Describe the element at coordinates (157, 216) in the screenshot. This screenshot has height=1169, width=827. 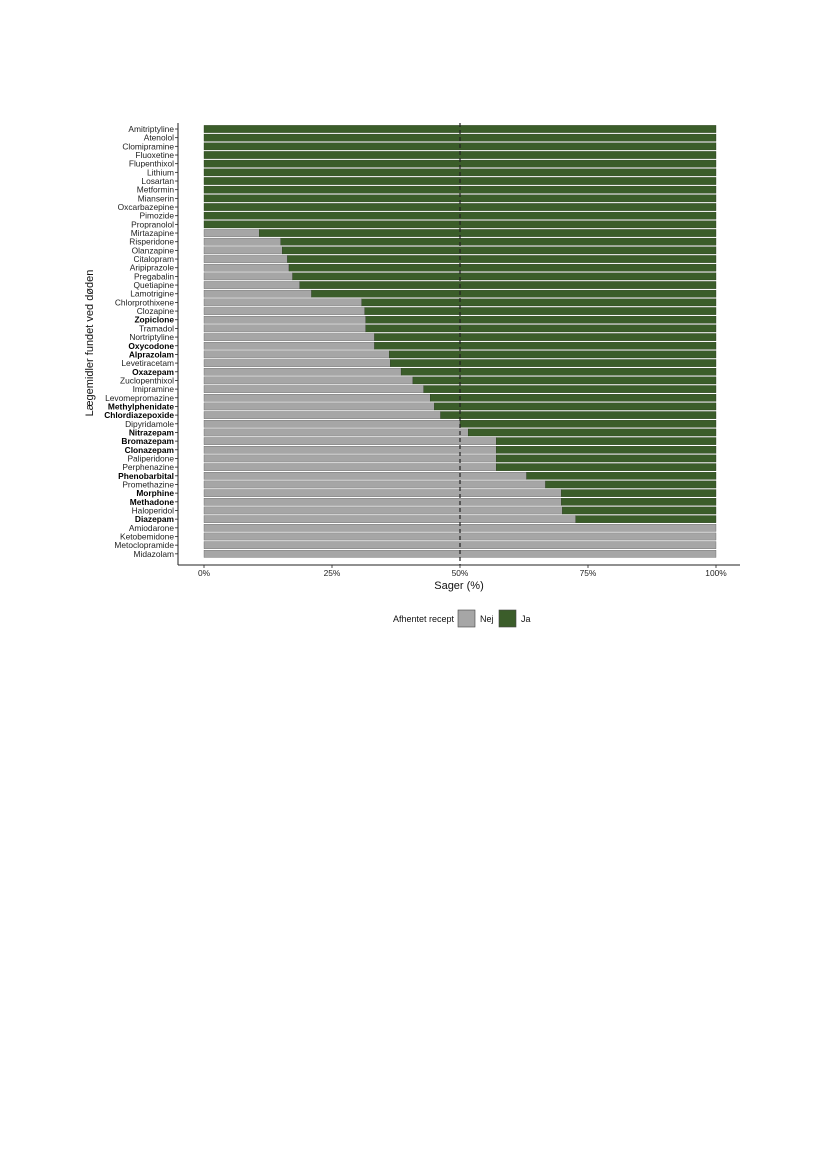
I see `y-tick-label-pimozide: Pimozide` at that location.